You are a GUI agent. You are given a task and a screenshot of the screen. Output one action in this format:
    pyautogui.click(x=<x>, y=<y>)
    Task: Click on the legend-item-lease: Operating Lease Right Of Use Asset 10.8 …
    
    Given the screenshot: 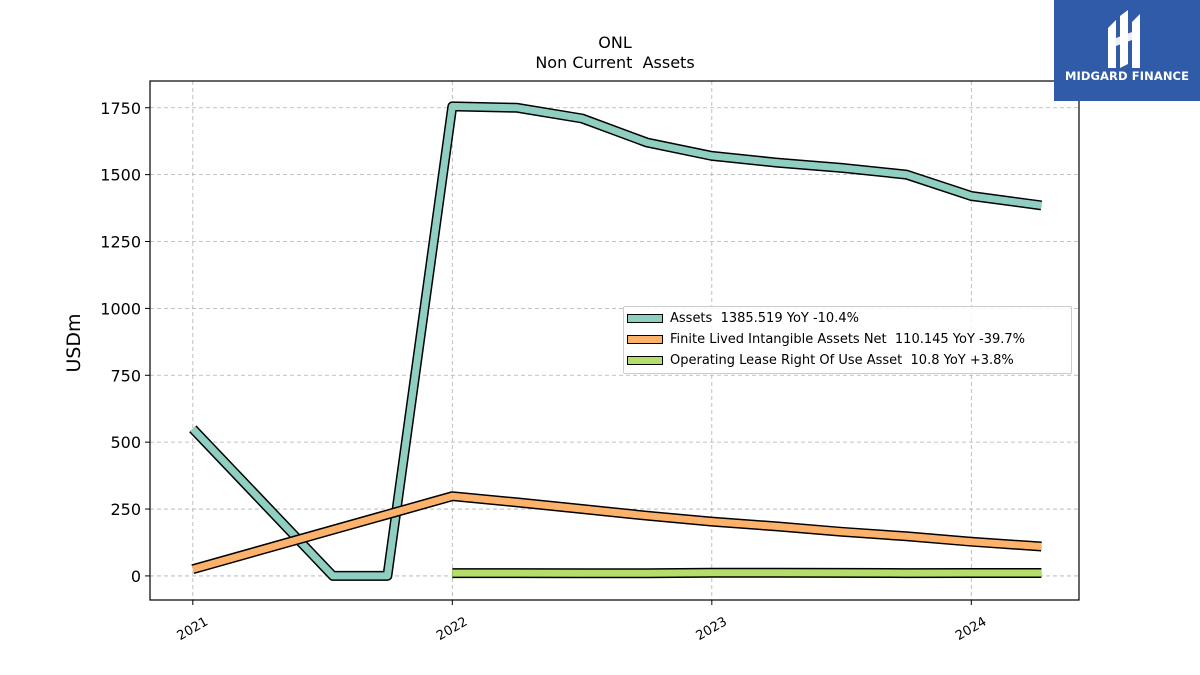 What is the action you would take?
    pyautogui.click(x=820, y=360)
    